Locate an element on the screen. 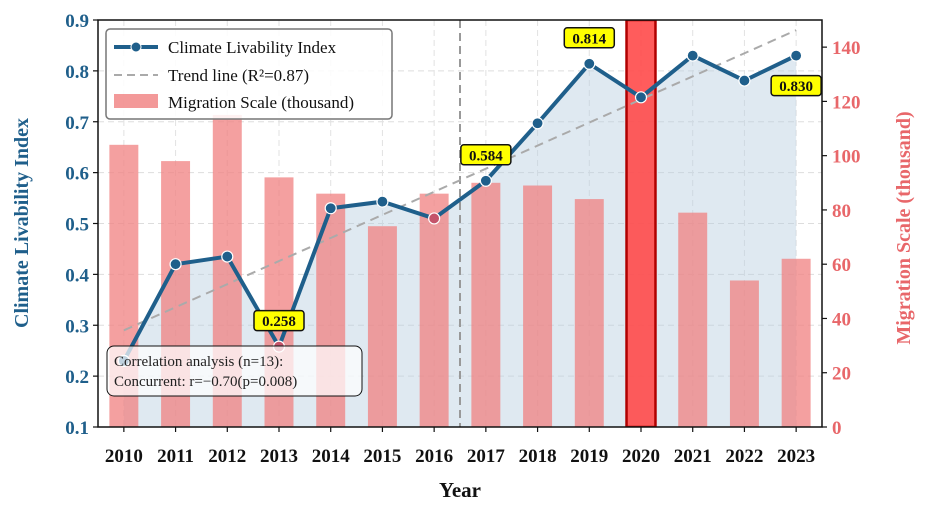 This screenshot has width=928, height=513. y-tick-label-left: 0.7 is located at coordinates (77, 123).